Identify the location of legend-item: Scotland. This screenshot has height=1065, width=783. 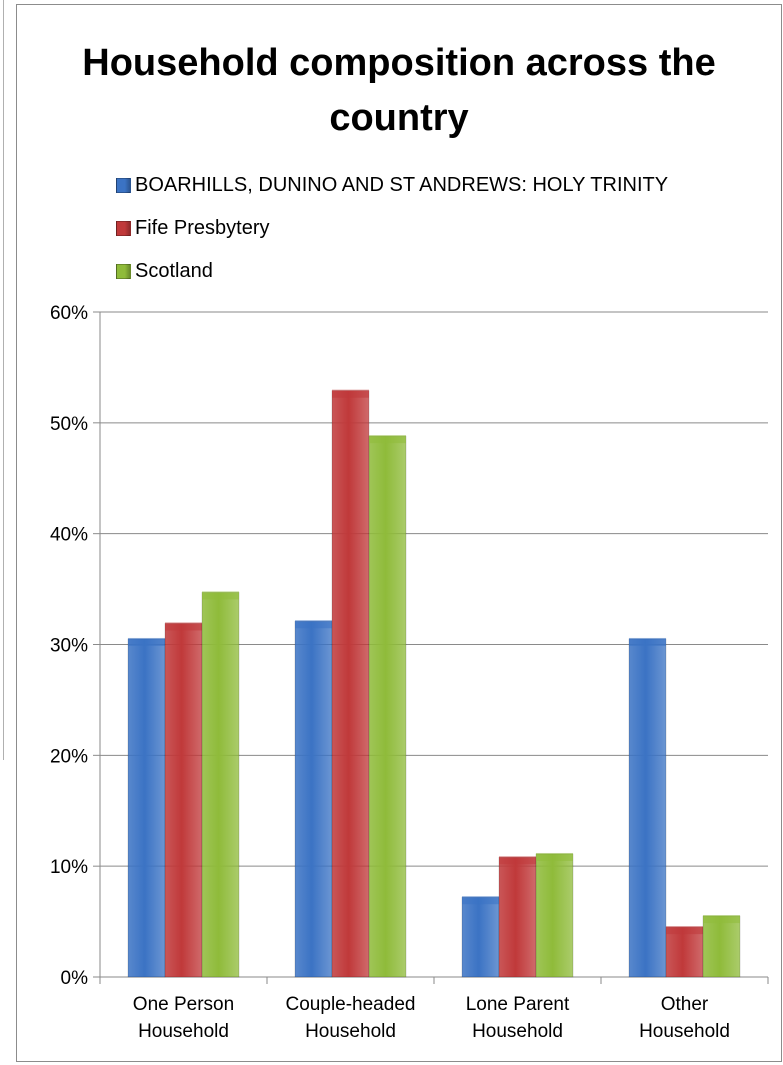
(392, 271).